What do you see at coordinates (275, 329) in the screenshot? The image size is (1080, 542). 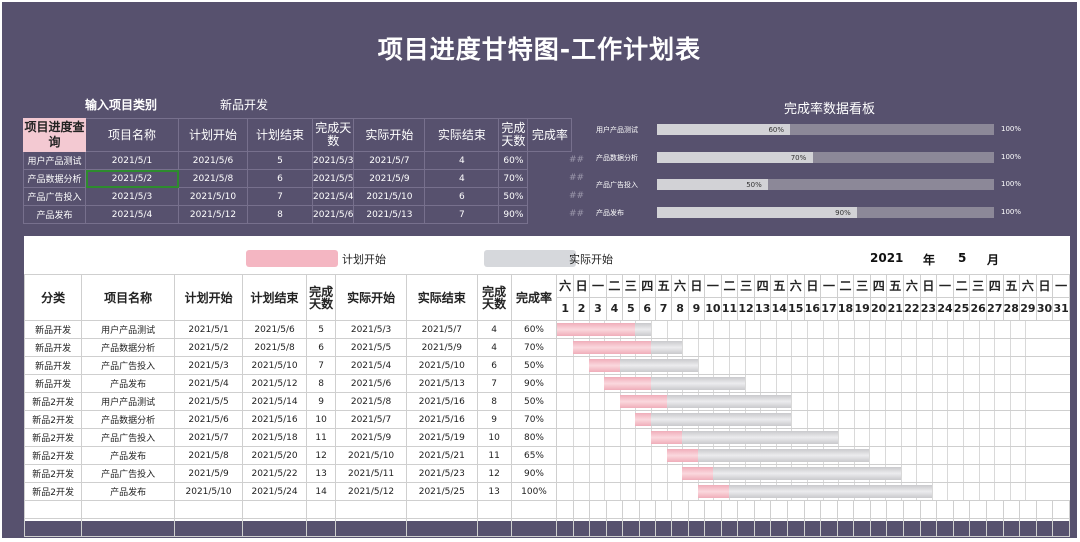 I see `gantt-cell: 2021/5/6` at bounding box center [275, 329].